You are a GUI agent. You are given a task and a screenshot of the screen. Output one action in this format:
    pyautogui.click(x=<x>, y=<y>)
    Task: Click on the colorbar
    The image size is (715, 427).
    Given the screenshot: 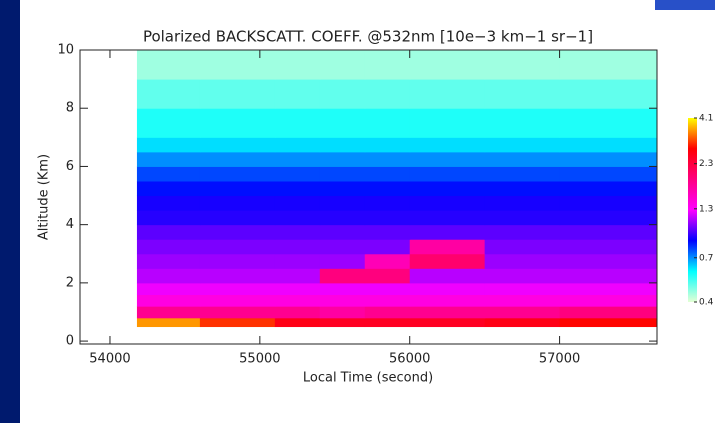 What is the action you would take?
    pyautogui.click(x=692, y=210)
    